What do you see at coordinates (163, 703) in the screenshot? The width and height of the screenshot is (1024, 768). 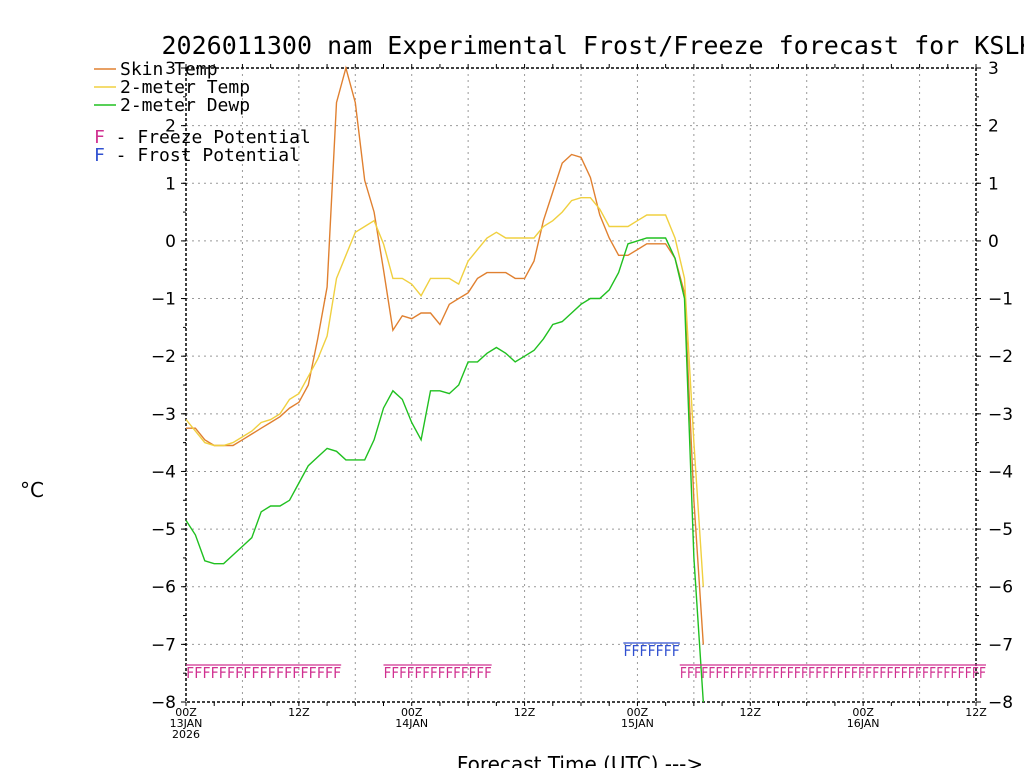 I see `y-tick-label-left: −8` at bounding box center [163, 703].